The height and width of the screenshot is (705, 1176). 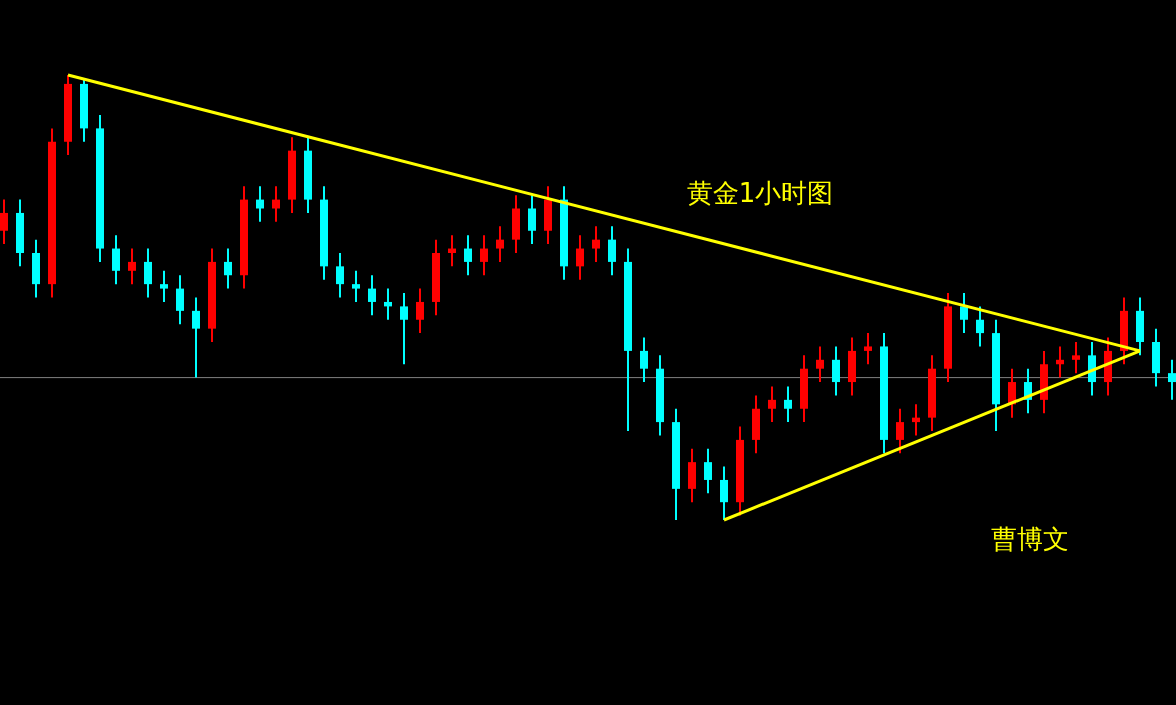 What do you see at coordinates (1030, 539) in the screenshot?
I see `annotation: 曹博文` at bounding box center [1030, 539].